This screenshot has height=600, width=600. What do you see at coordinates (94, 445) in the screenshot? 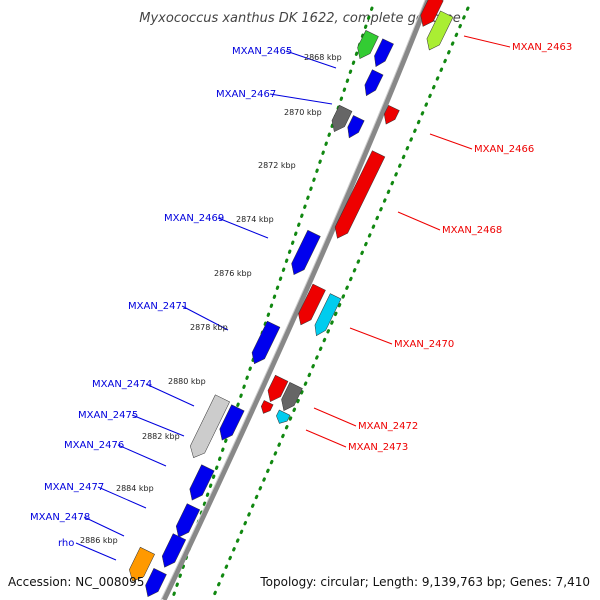
I see `label-mxan-2476: MXAN_2476` at bounding box center [94, 445].